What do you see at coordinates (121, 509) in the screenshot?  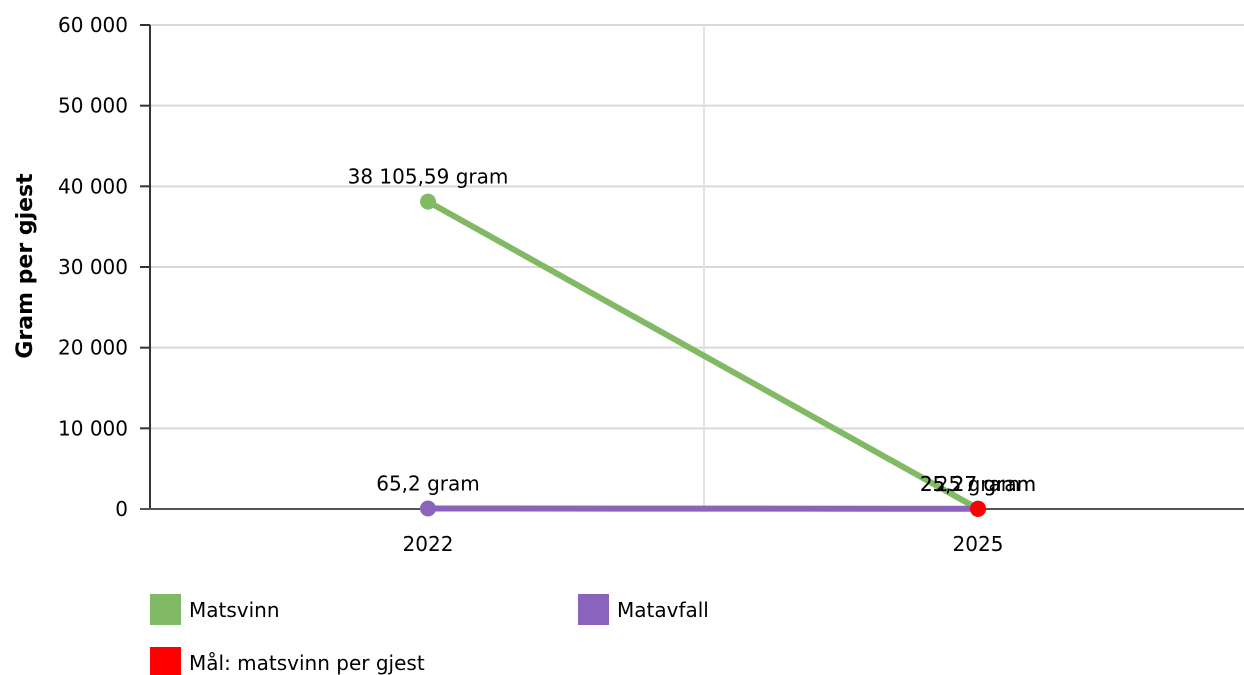 I see `y-tick-label: 0` at bounding box center [121, 509].